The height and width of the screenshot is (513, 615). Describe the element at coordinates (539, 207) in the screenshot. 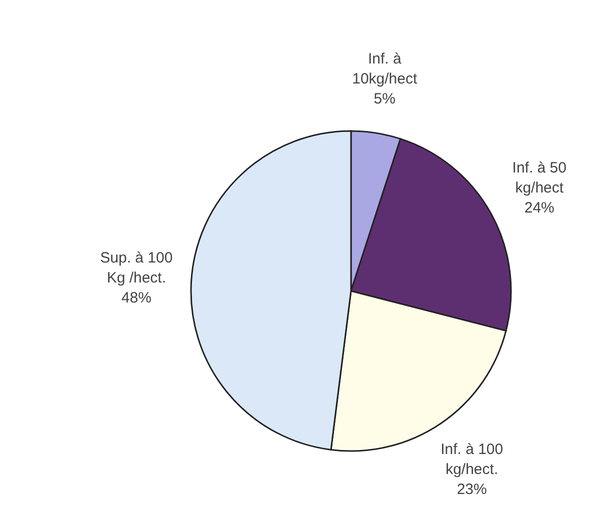

I see `data-label: 24%` at that location.